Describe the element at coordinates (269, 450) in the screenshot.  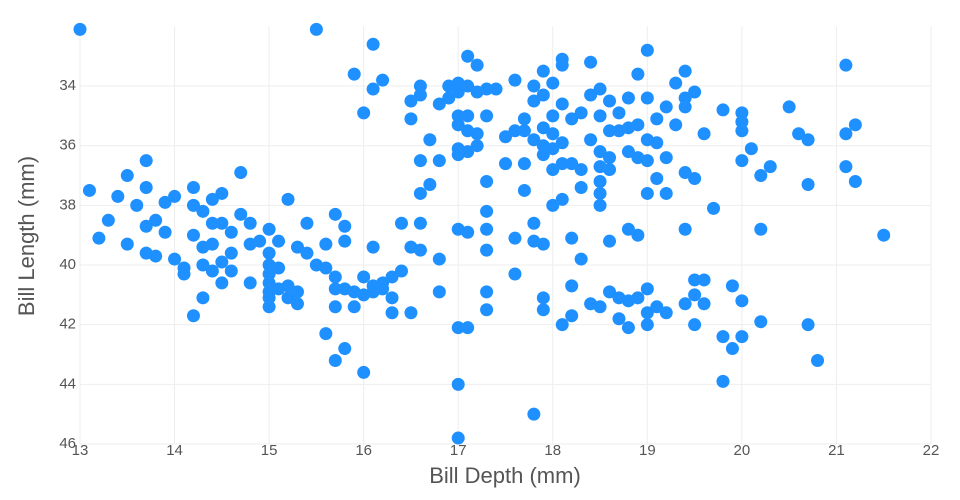
I see `x-tick-label: 15` at that location.